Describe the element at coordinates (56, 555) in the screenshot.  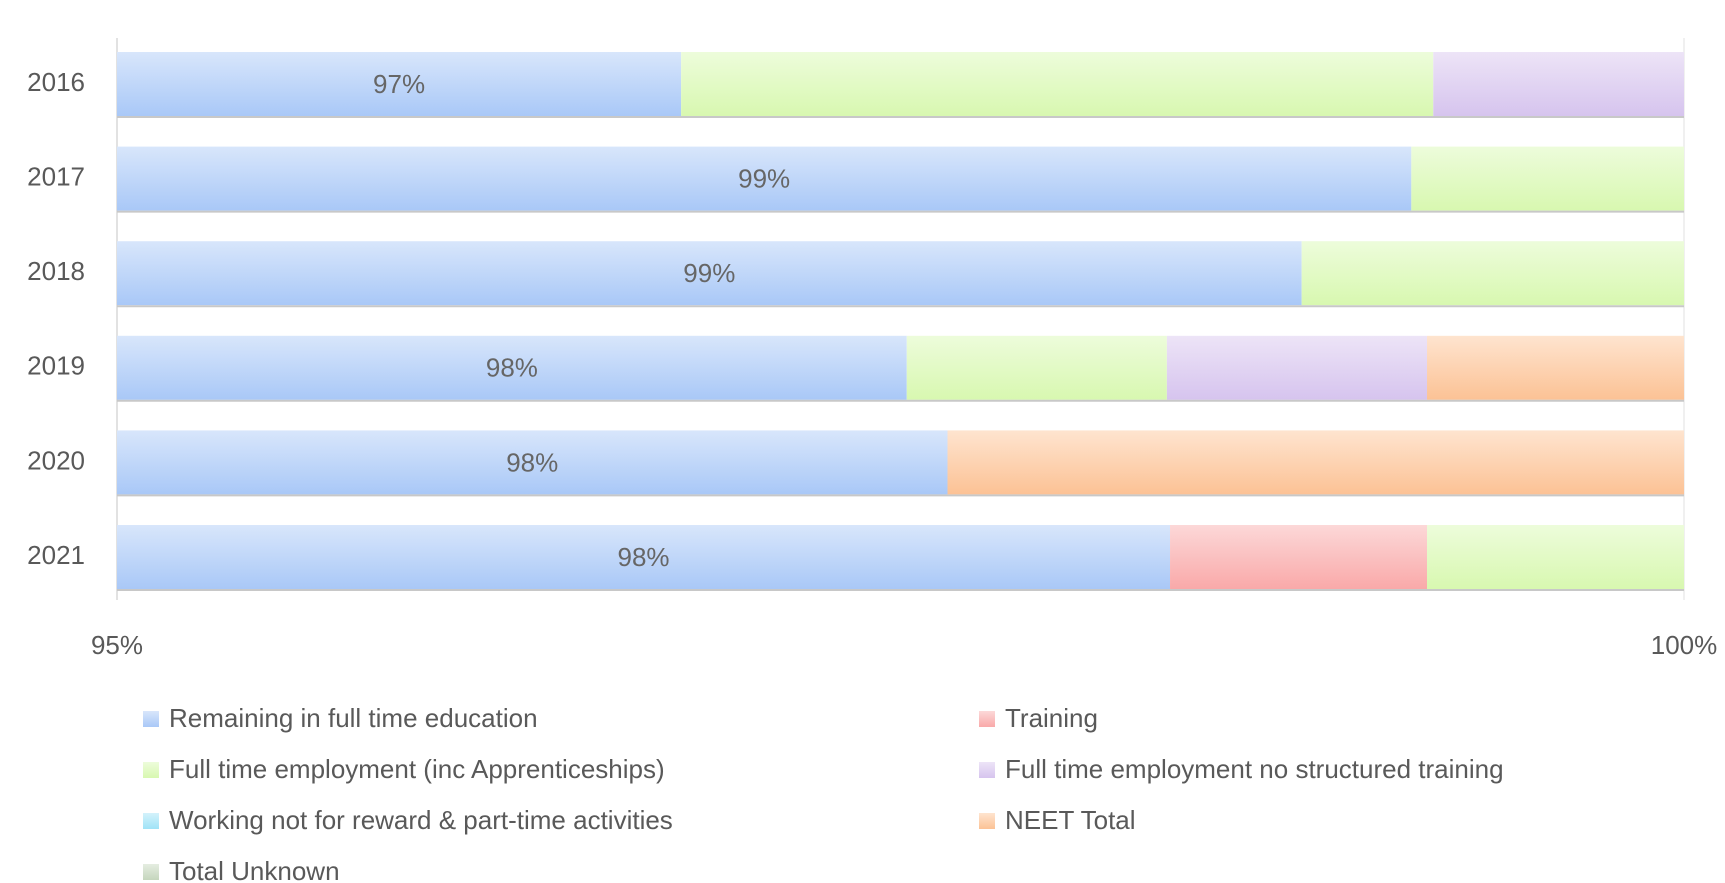
I see `y-tick-label: 2021` at that location.